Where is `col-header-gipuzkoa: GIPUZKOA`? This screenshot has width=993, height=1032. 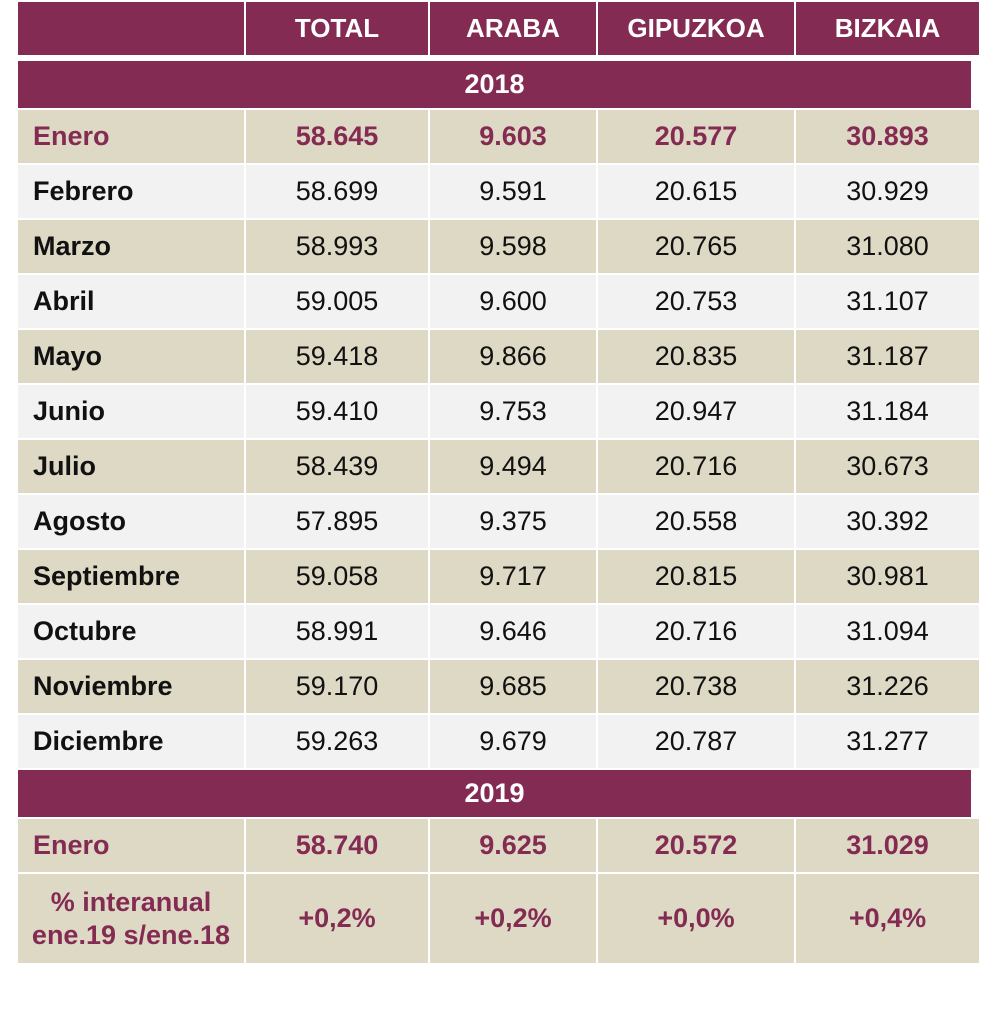 col-header-gipuzkoa: GIPUZKOA is located at coordinates (696, 28).